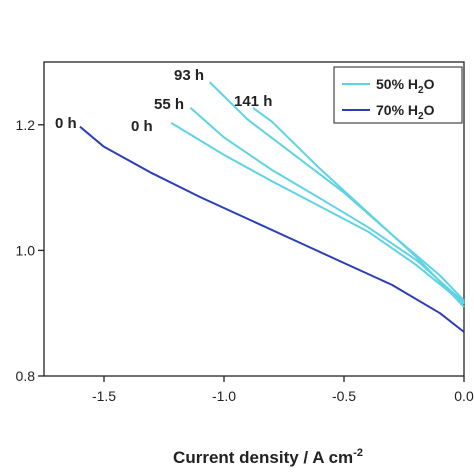 The image size is (474, 474). Describe the element at coordinates (253, 101) in the screenshot. I see `series-label-50-141h: 141 h` at that location.